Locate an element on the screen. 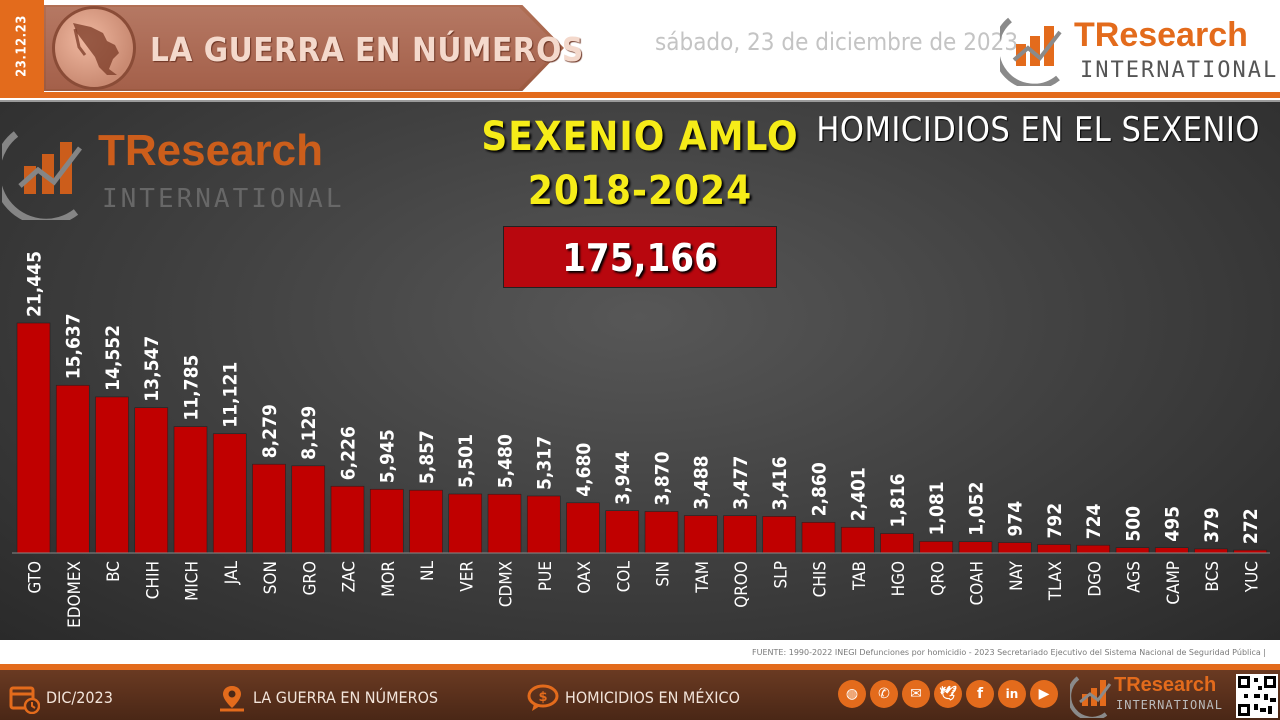 The height and width of the screenshot is (720, 1280). value-label: 2,860 is located at coordinates (820, 489).